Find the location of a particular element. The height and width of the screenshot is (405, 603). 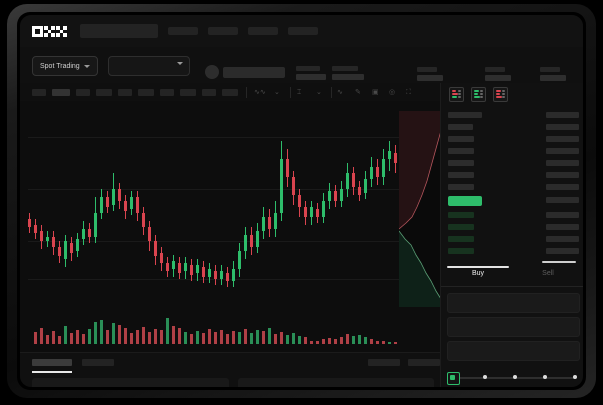

chart-toolbar: ∿∿ ⌄ ⌶ ⌄ ∿ ✎ ▣ ◎ ⛶ is located at coordinates (230, 92).